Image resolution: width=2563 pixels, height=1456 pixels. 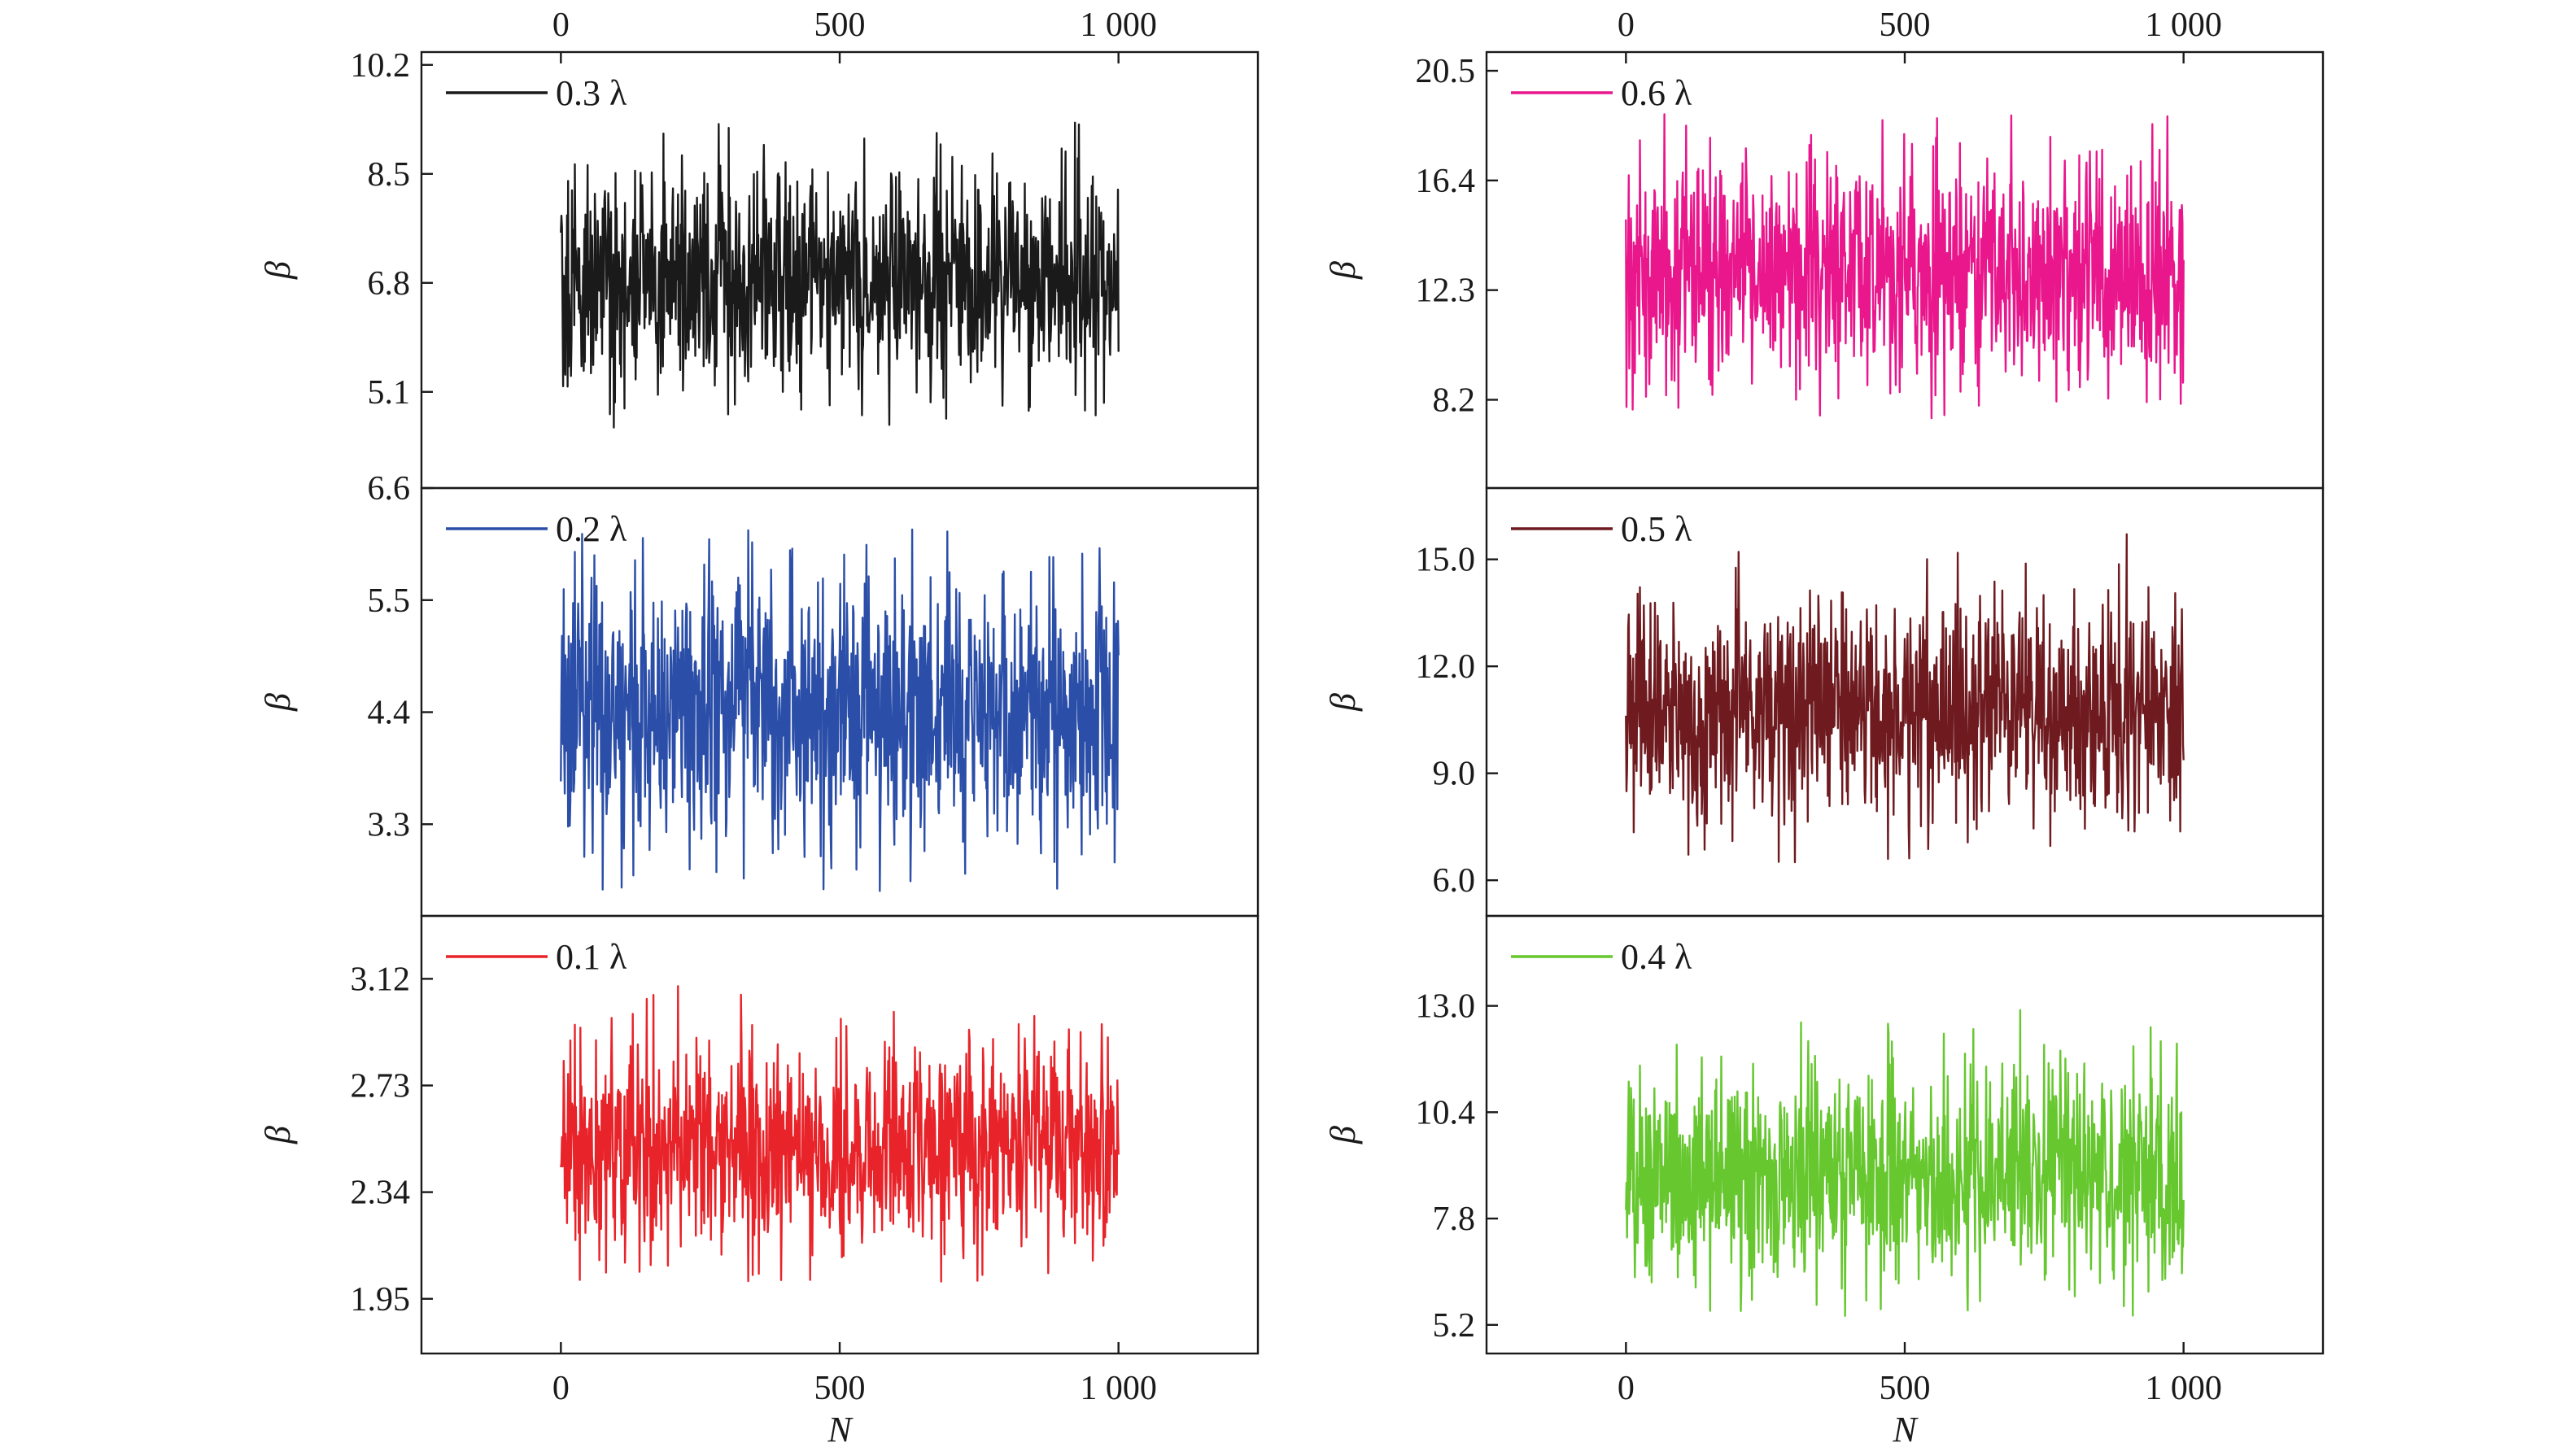 I want to click on panel-right-2-ytick-label-2: 7.8, so click(x=1454, y=1219).